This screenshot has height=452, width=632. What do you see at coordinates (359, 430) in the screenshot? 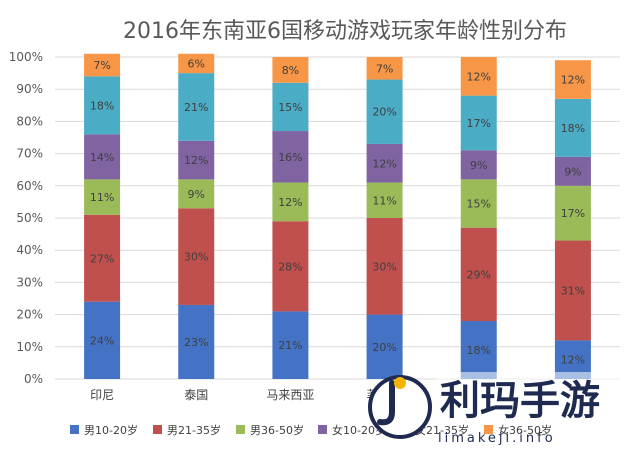
I see `legend-label: 女10-20岁` at bounding box center [359, 430].